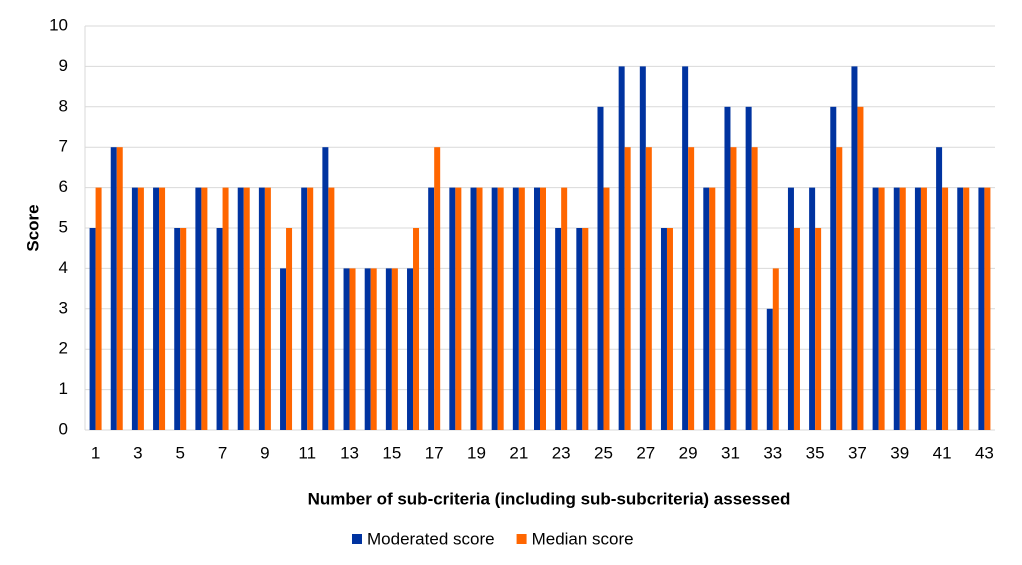  I want to click on x-tick-label: 7, so click(222, 452).